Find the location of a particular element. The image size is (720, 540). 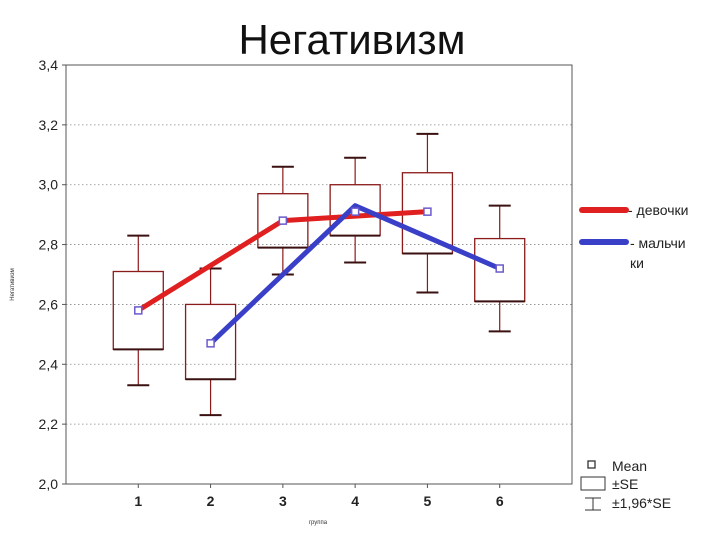

x-tick-label: 1 is located at coordinates (138, 501).